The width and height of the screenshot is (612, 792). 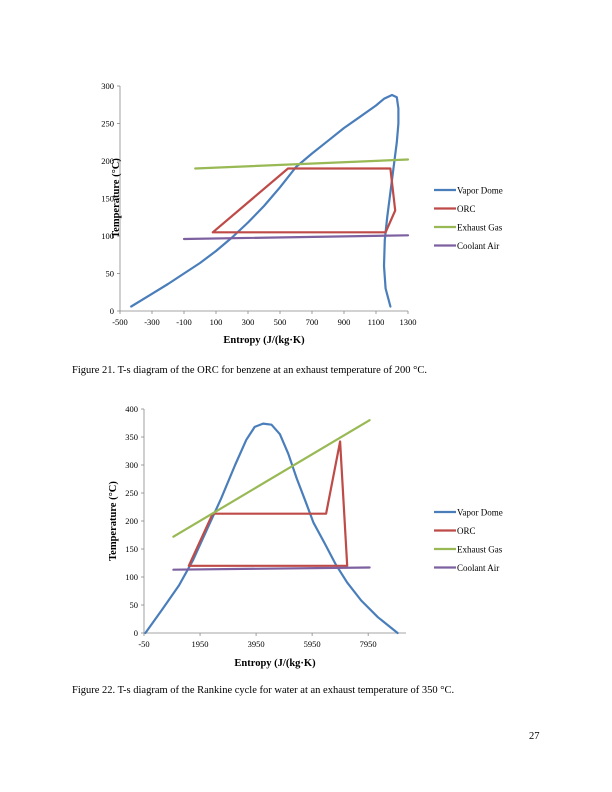 What do you see at coordinates (534, 736) in the screenshot?
I see `page-number: 27` at bounding box center [534, 736].